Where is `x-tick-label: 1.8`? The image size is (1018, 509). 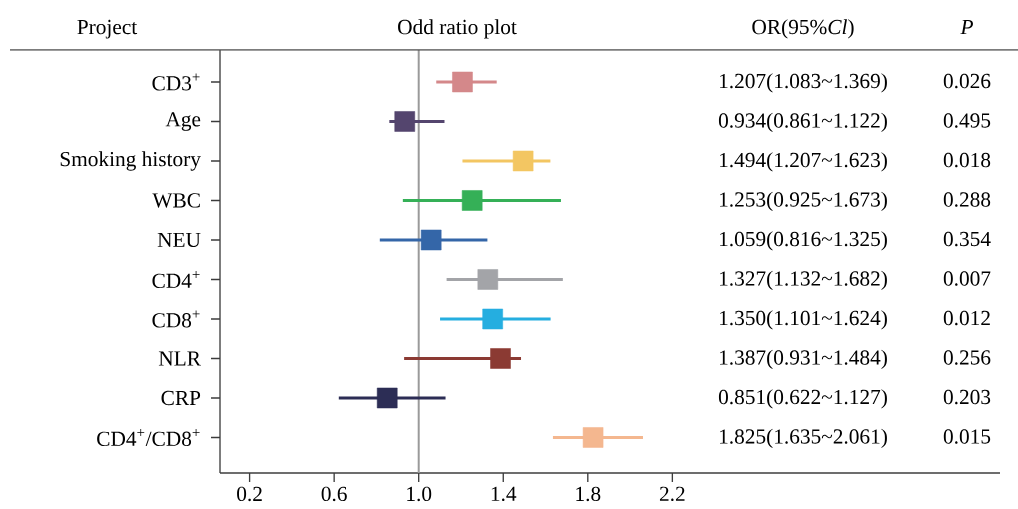 x-tick-label: 1.8 is located at coordinates (588, 494).